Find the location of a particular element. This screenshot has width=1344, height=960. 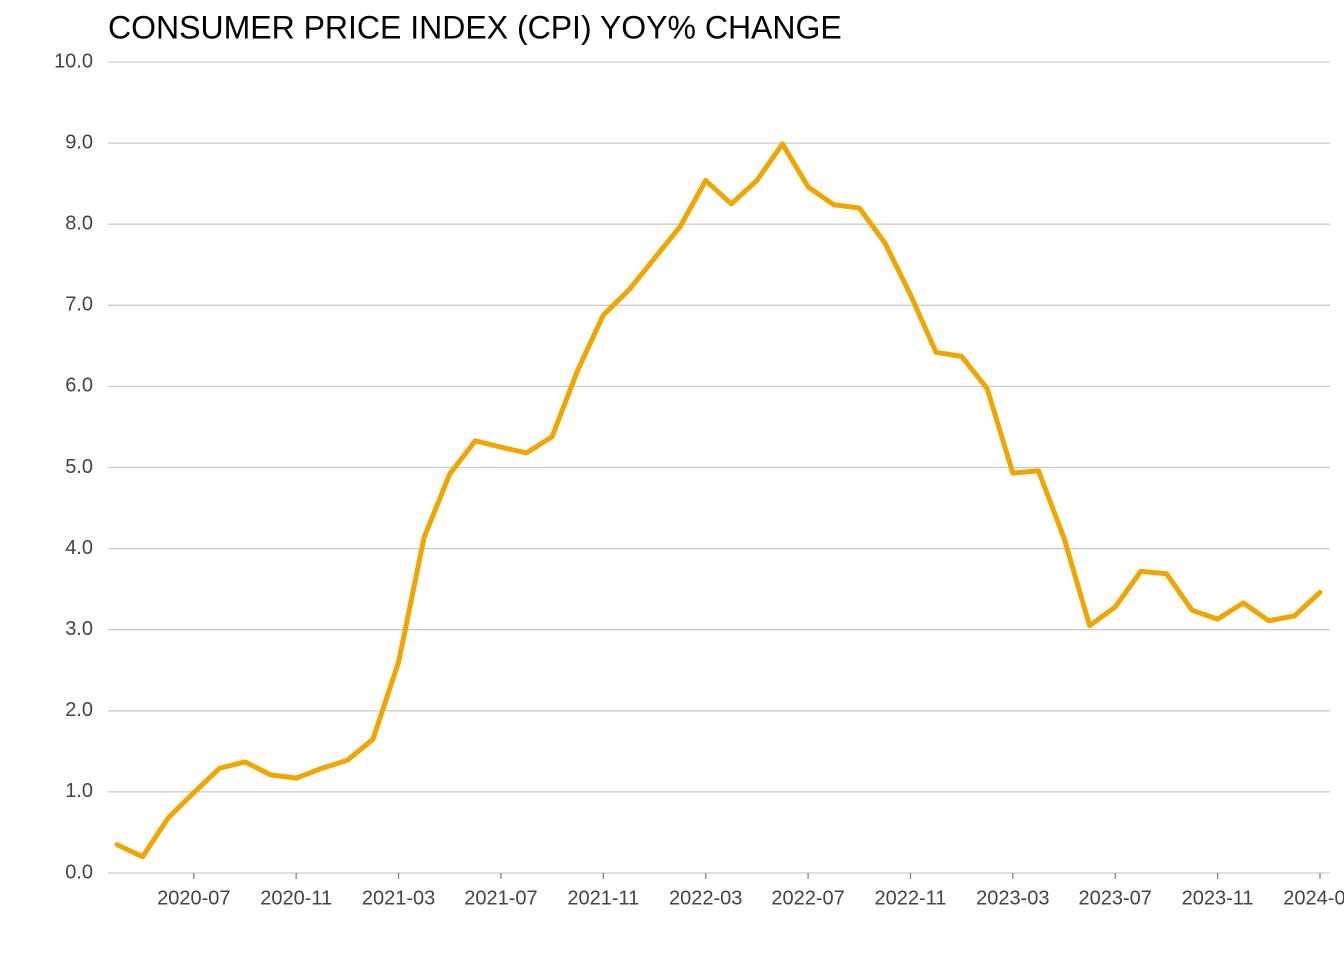

x-tick-label: 2022-03 is located at coordinates (705, 898).